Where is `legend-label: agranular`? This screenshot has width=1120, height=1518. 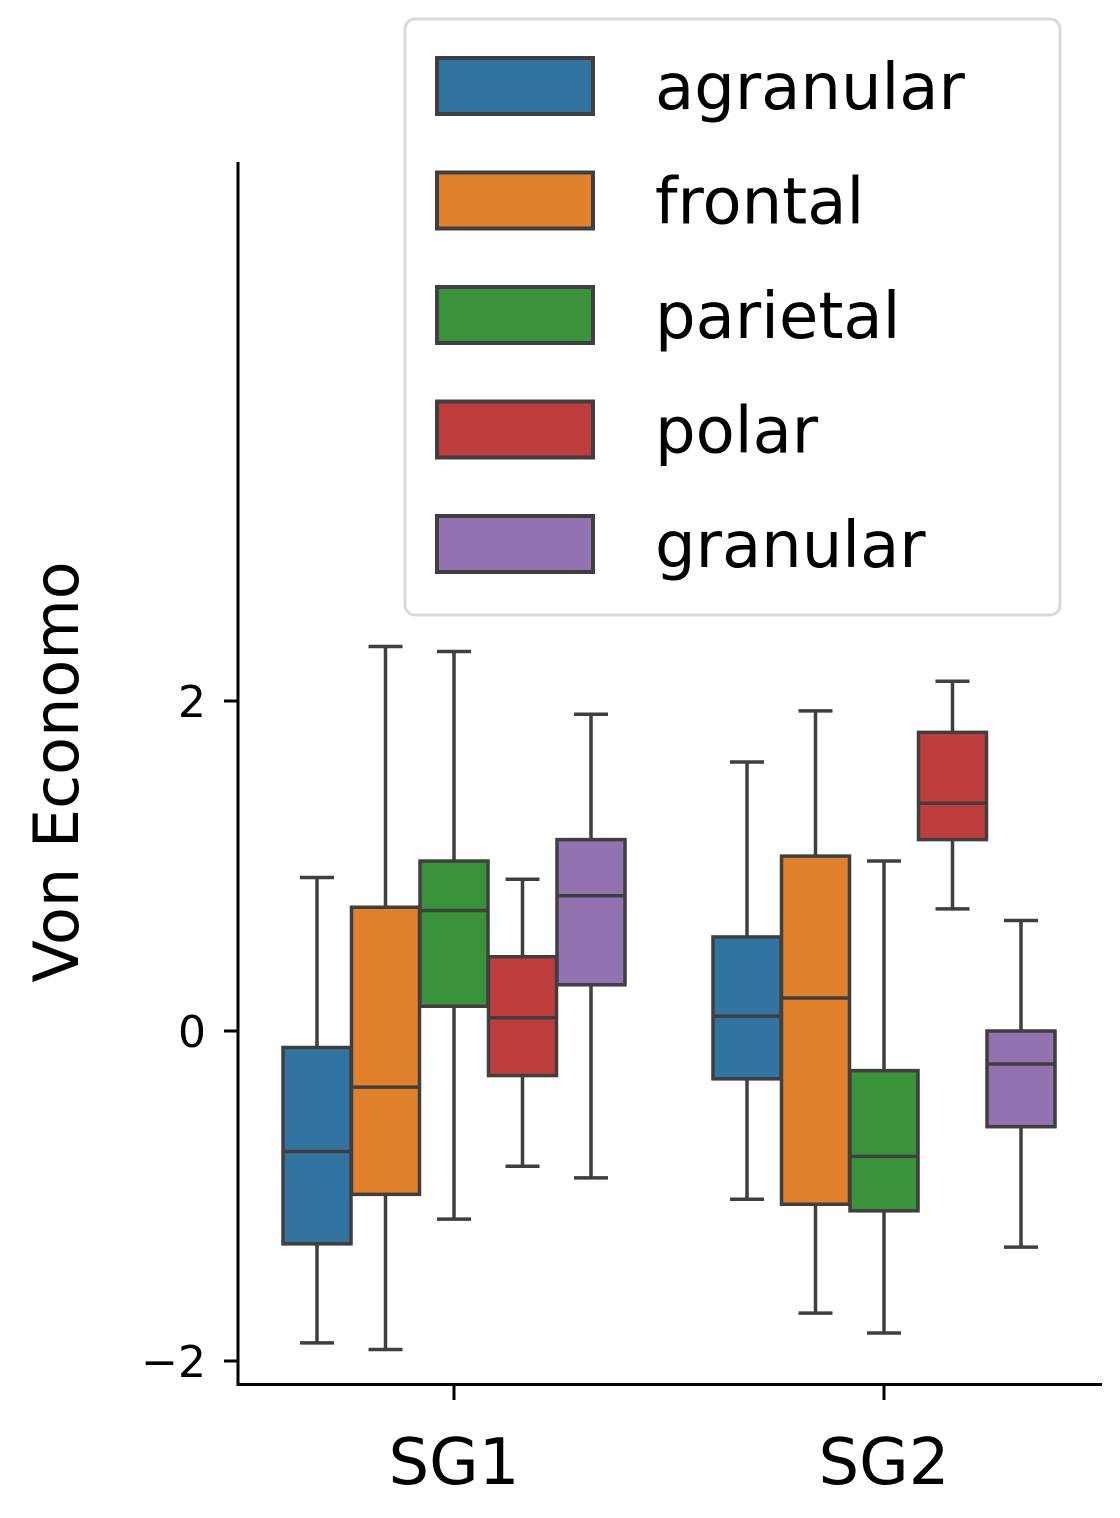 legend-label: agranular is located at coordinates (810, 88).